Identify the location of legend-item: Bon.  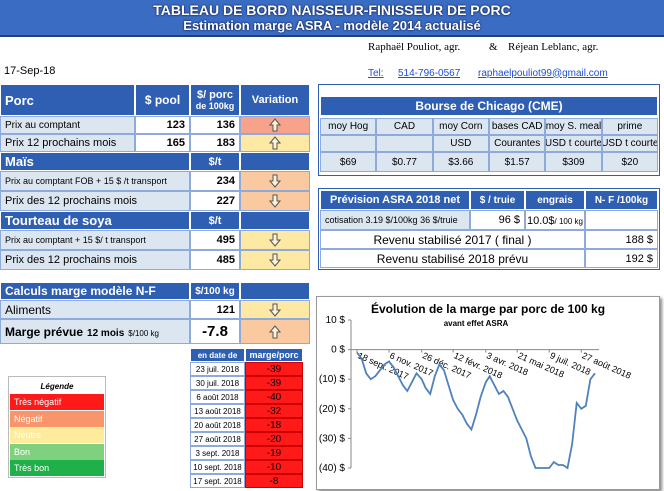
(57, 451).